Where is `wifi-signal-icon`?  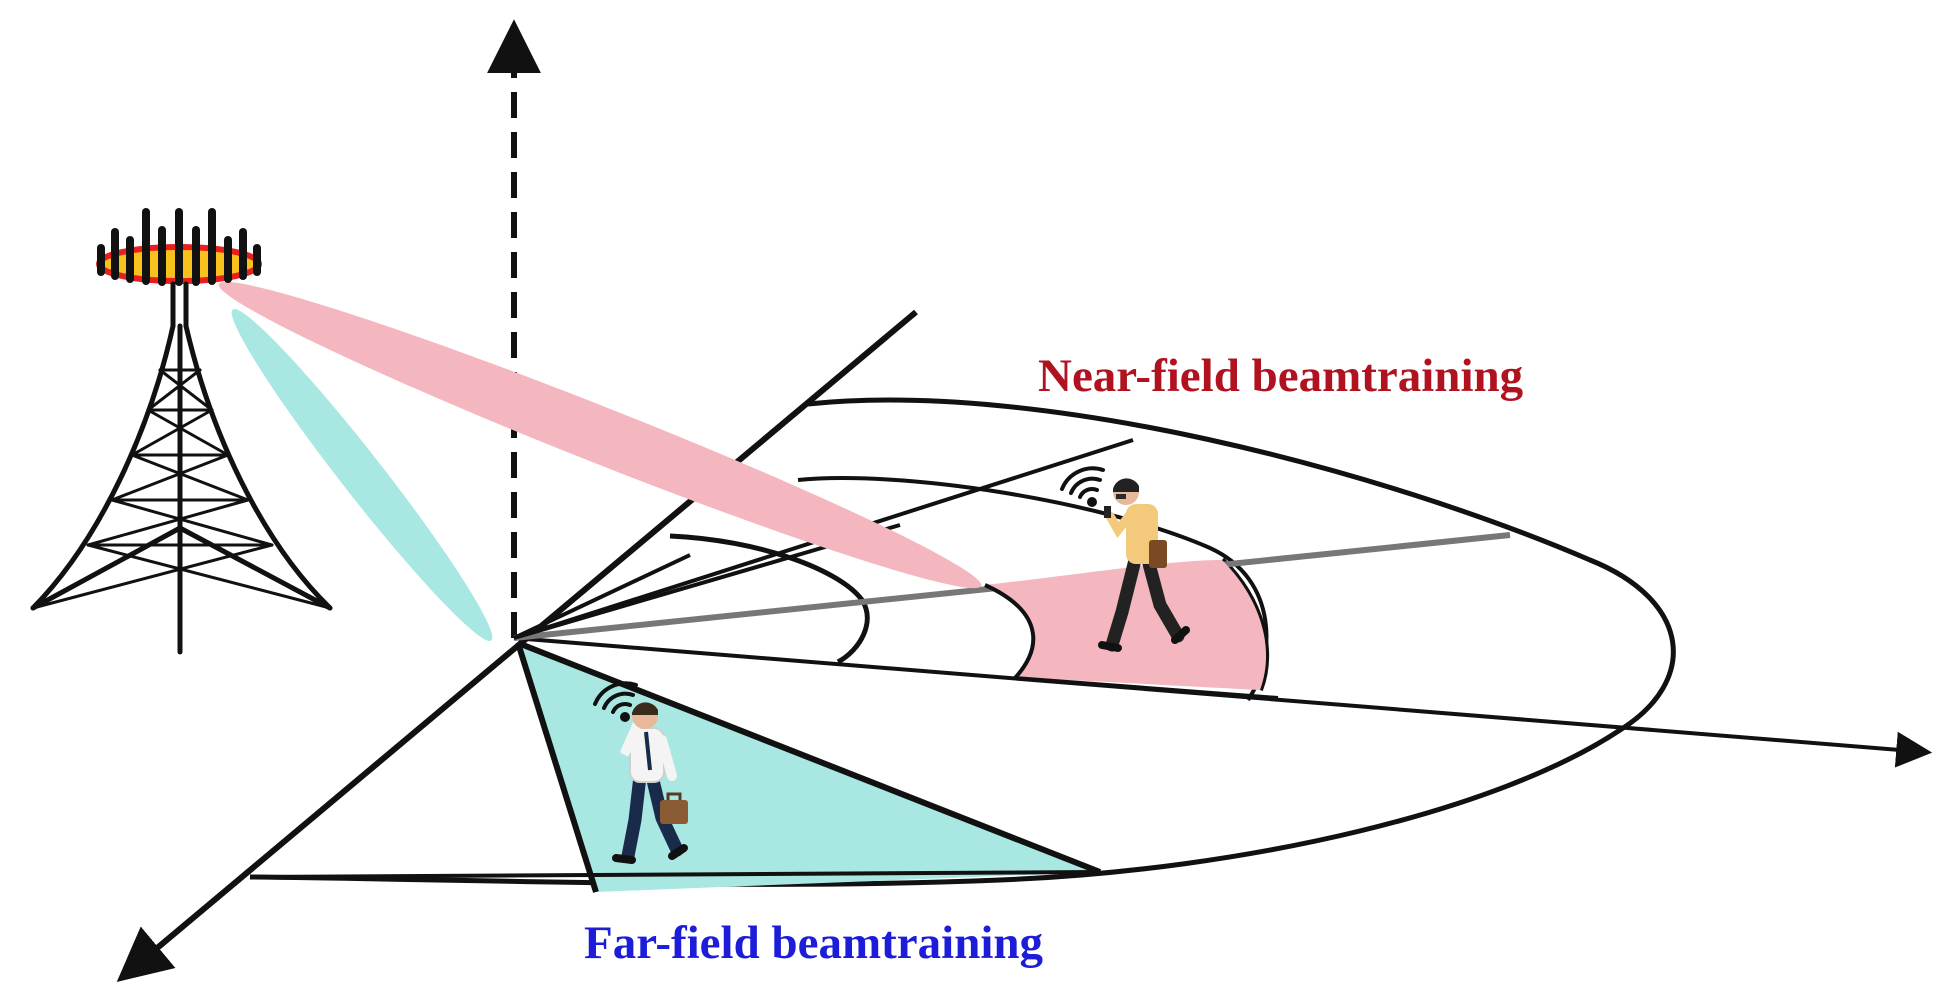 wifi-signal-icon is located at coordinates (1082, 486).